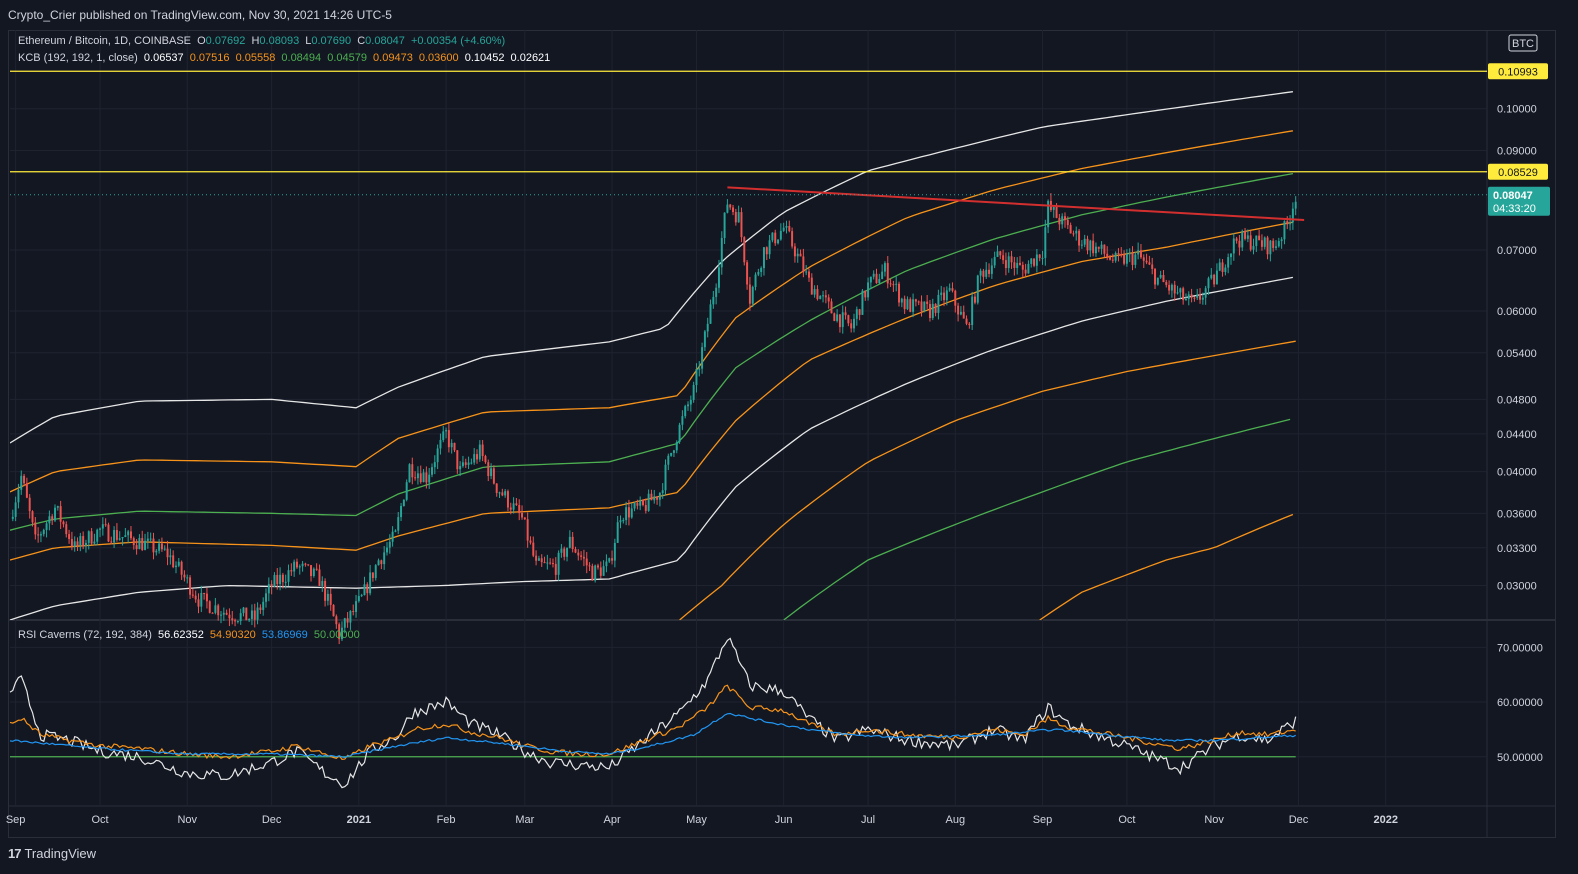 The width and height of the screenshot is (1578, 874). I want to click on rsi-tick-label: 60.00000, so click(1520, 703).